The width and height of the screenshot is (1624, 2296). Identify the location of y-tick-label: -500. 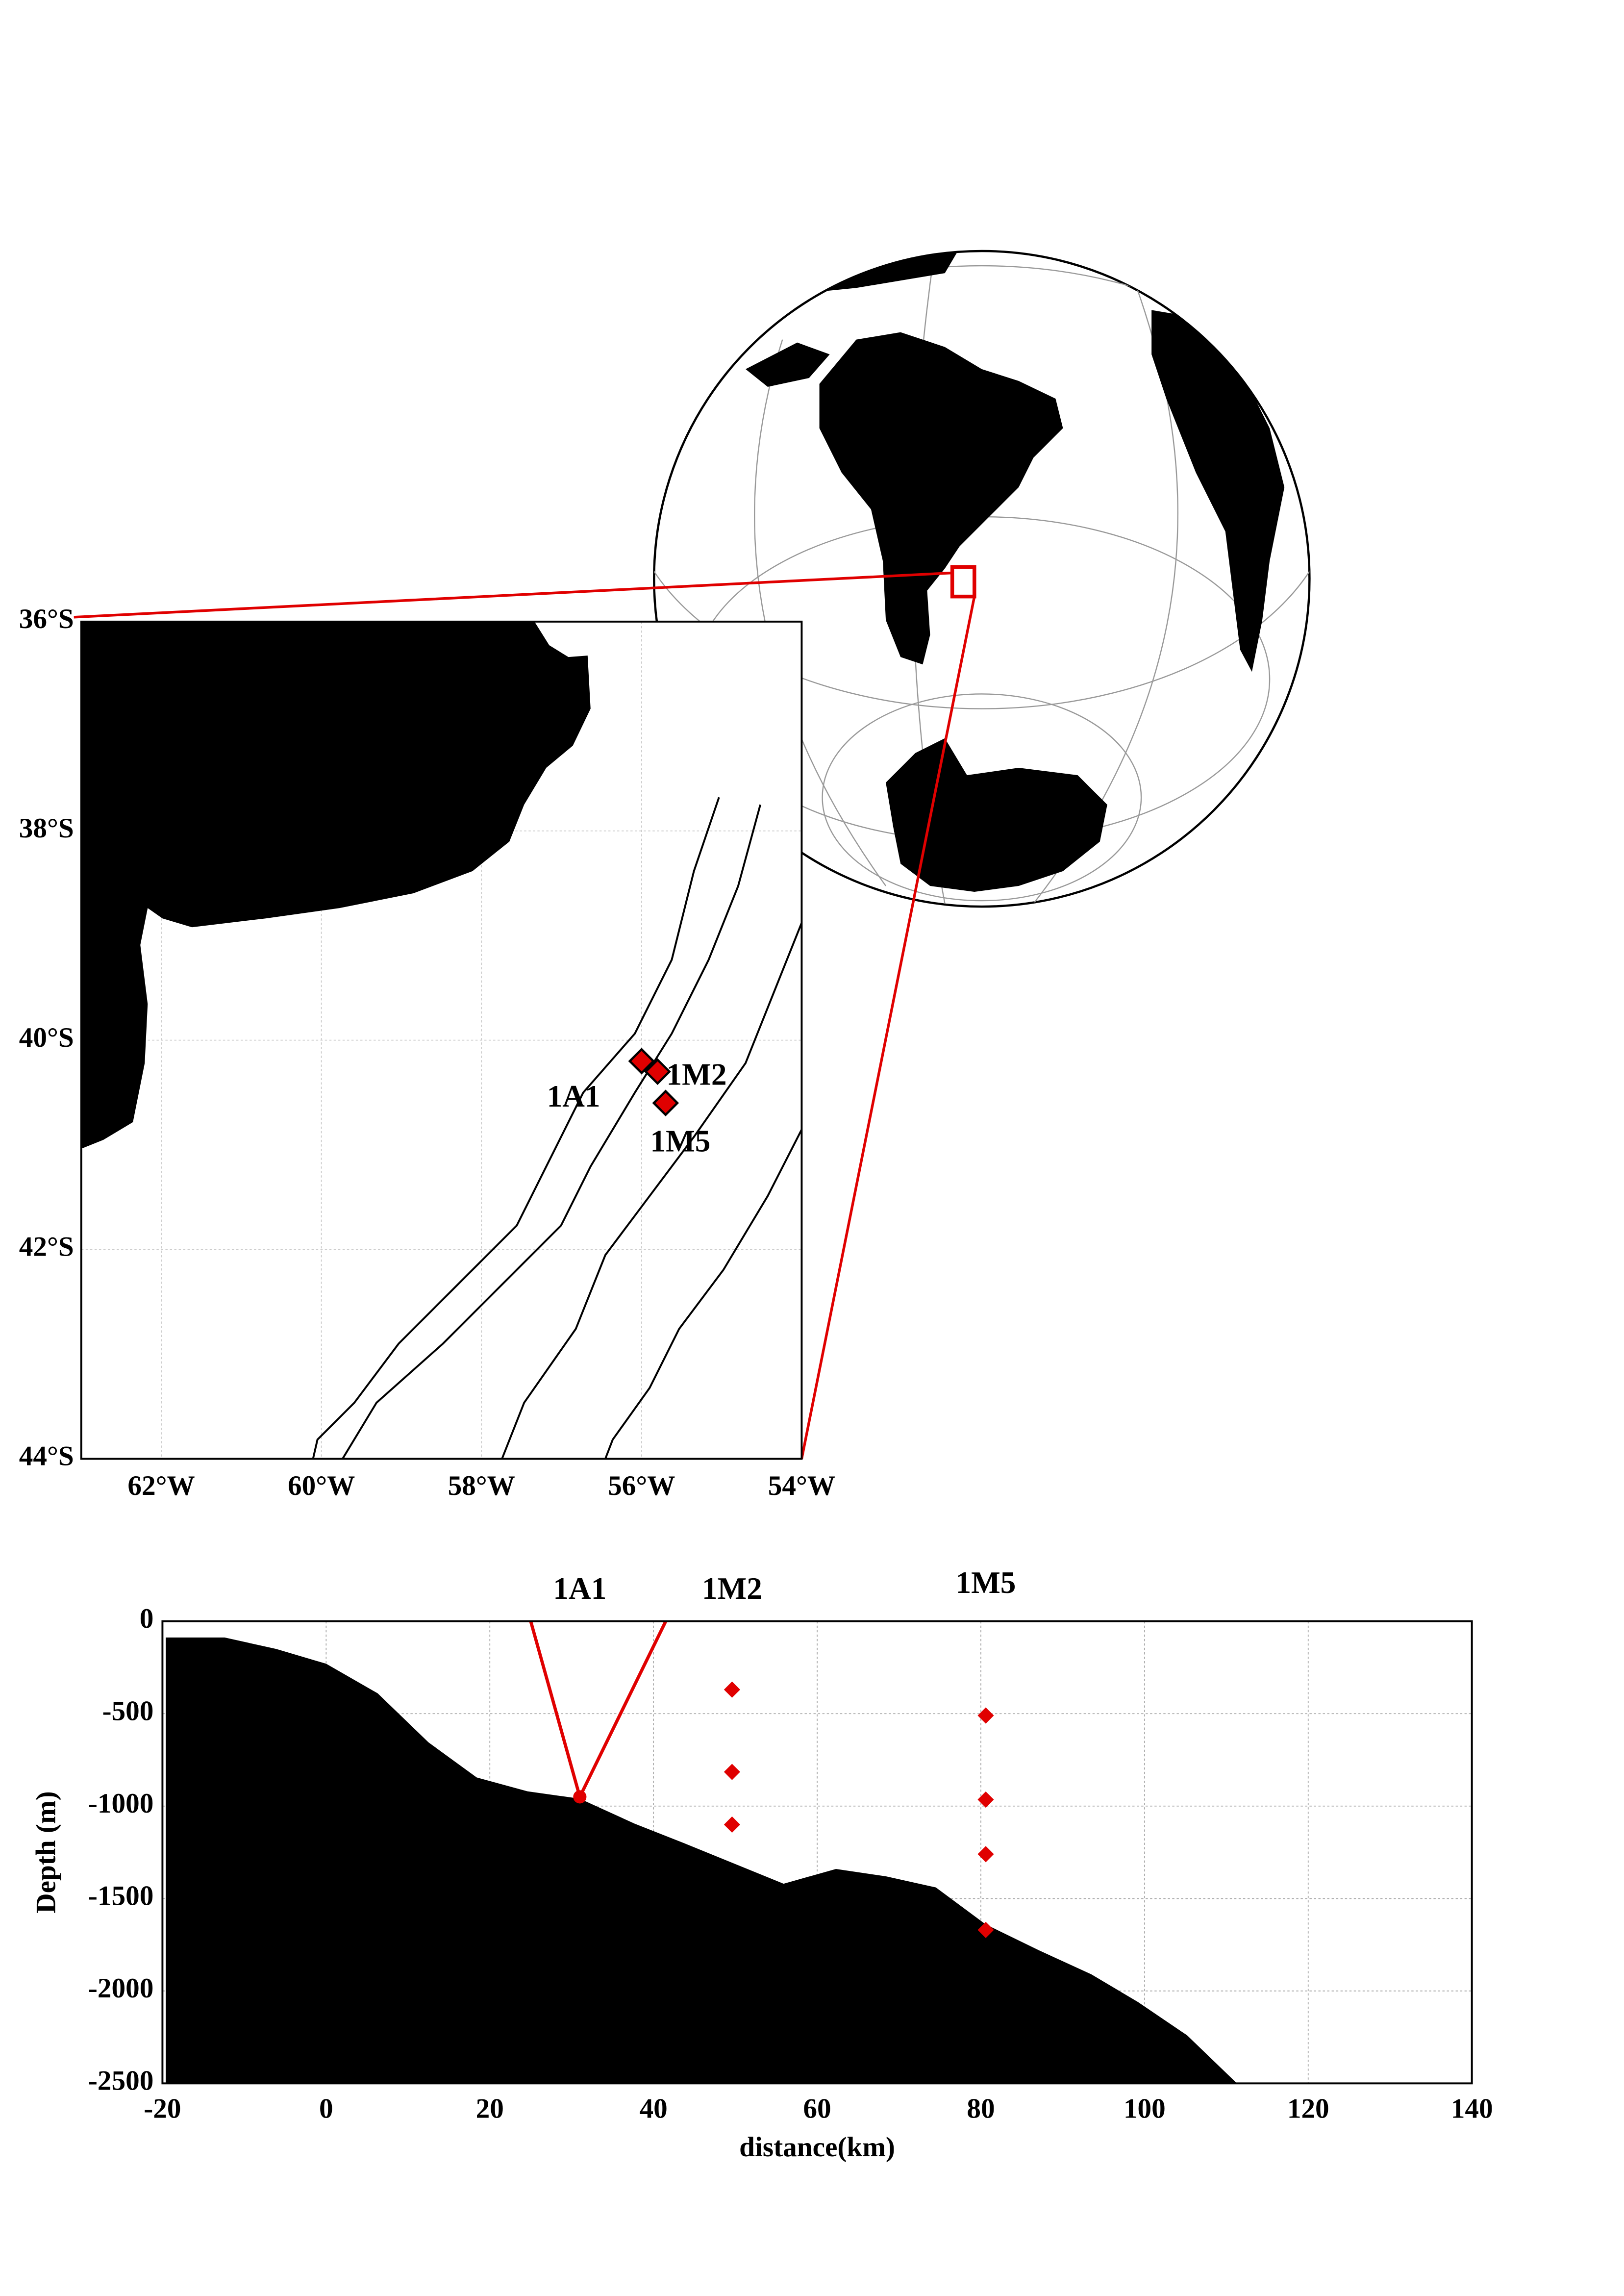
(127, 1710).